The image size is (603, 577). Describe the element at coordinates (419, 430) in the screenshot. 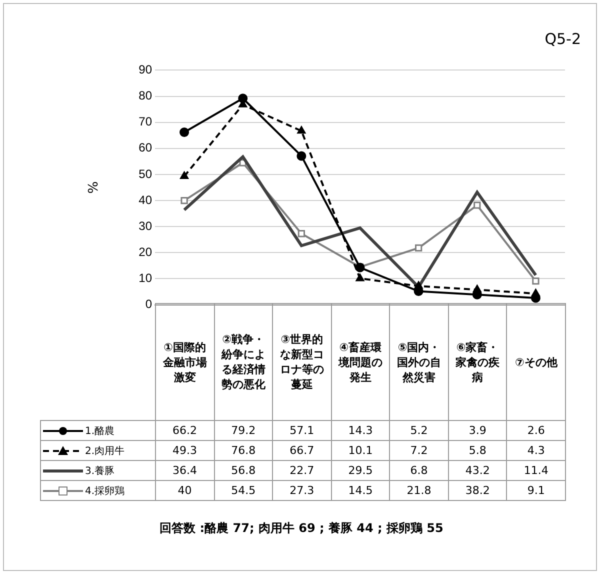

I see `data-label: 5.2` at that location.